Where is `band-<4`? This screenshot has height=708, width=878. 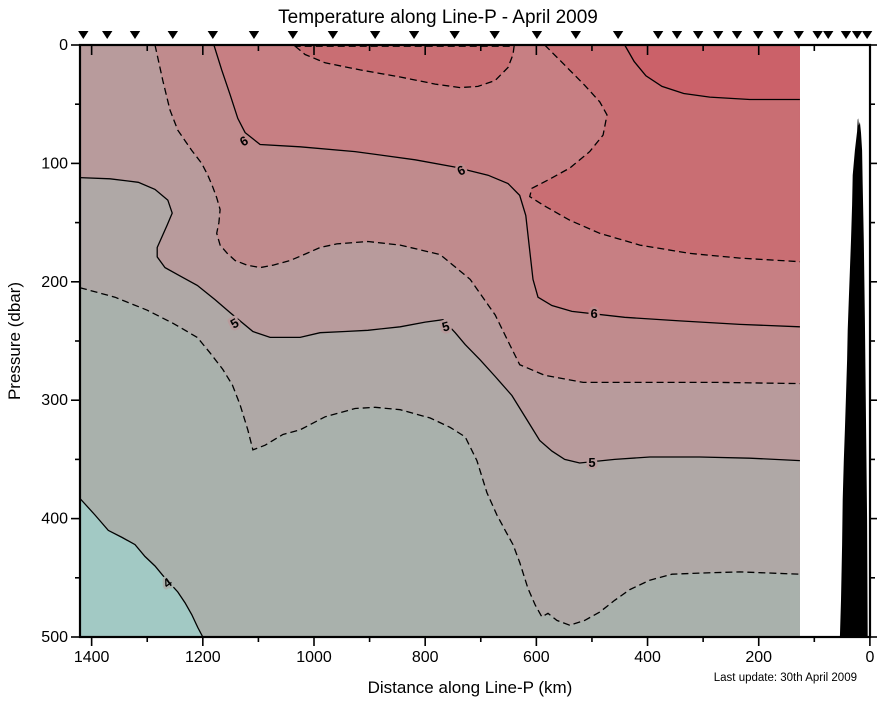
band-<4 is located at coordinates (141, 567).